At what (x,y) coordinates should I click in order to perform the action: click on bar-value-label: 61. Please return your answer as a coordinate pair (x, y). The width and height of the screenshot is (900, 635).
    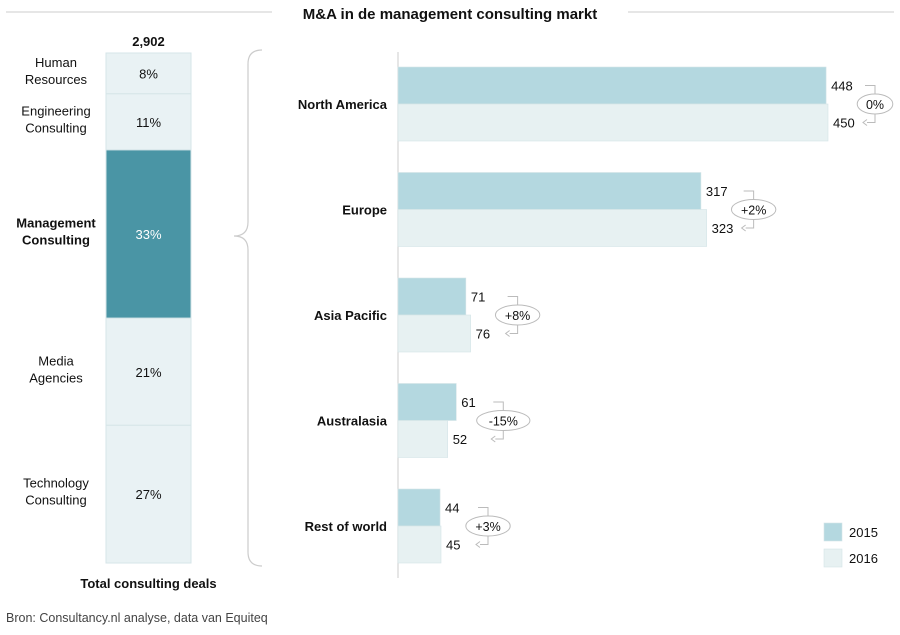
    Looking at the image, I should click on (468, 402).